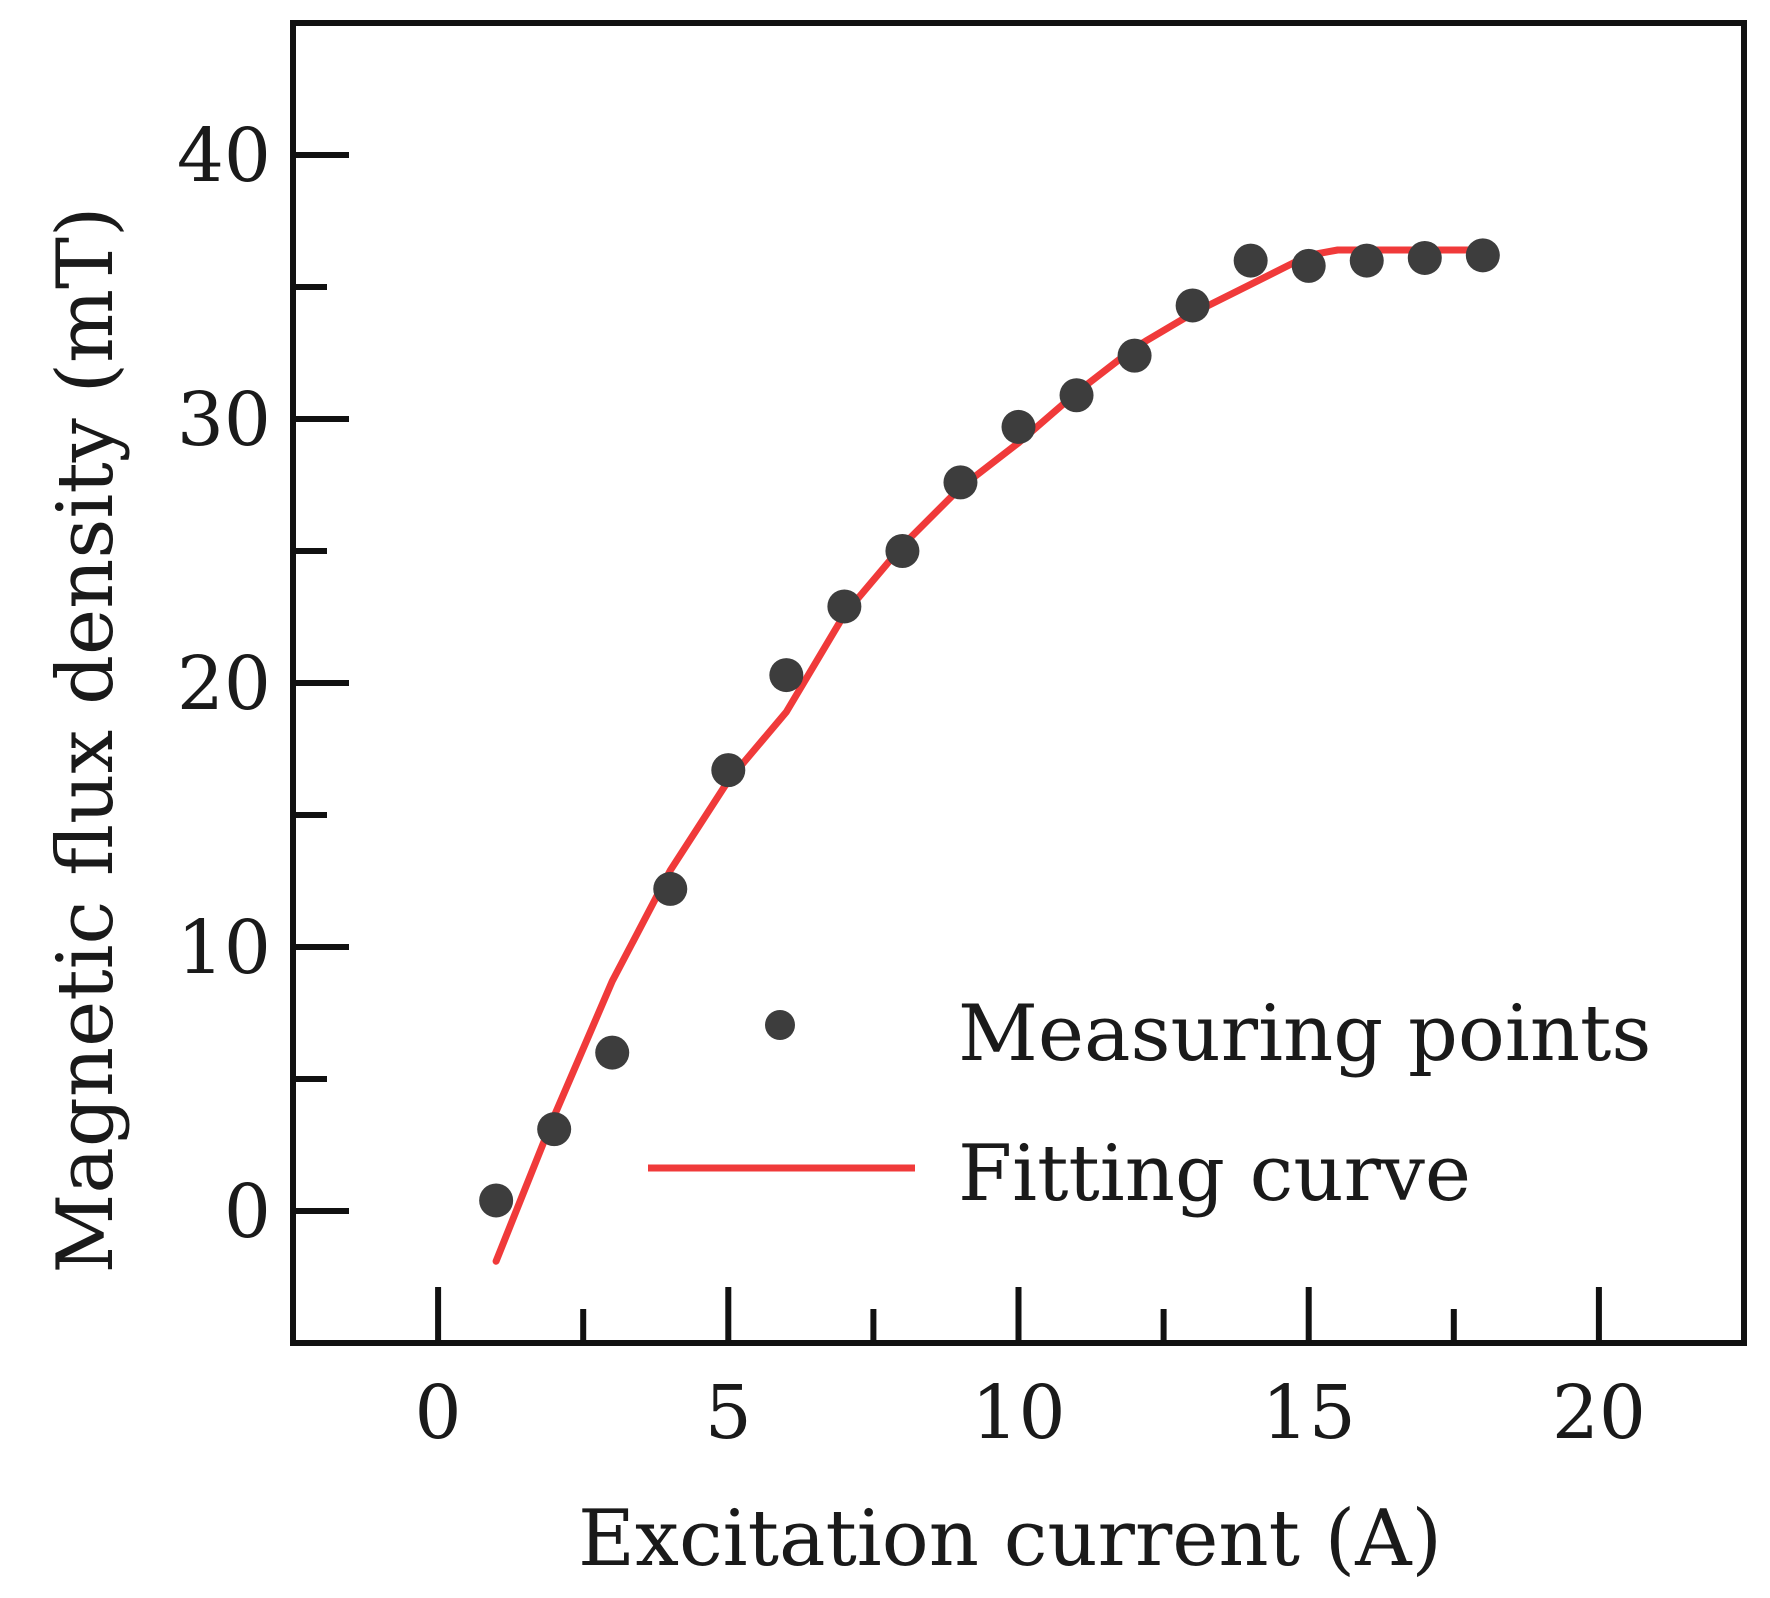 The width and height of the screenshot is (1770, 1598). Describe the element at coordinates (224, 684) in the screenshot. I see `y-tick-label-20: 20` at that location.